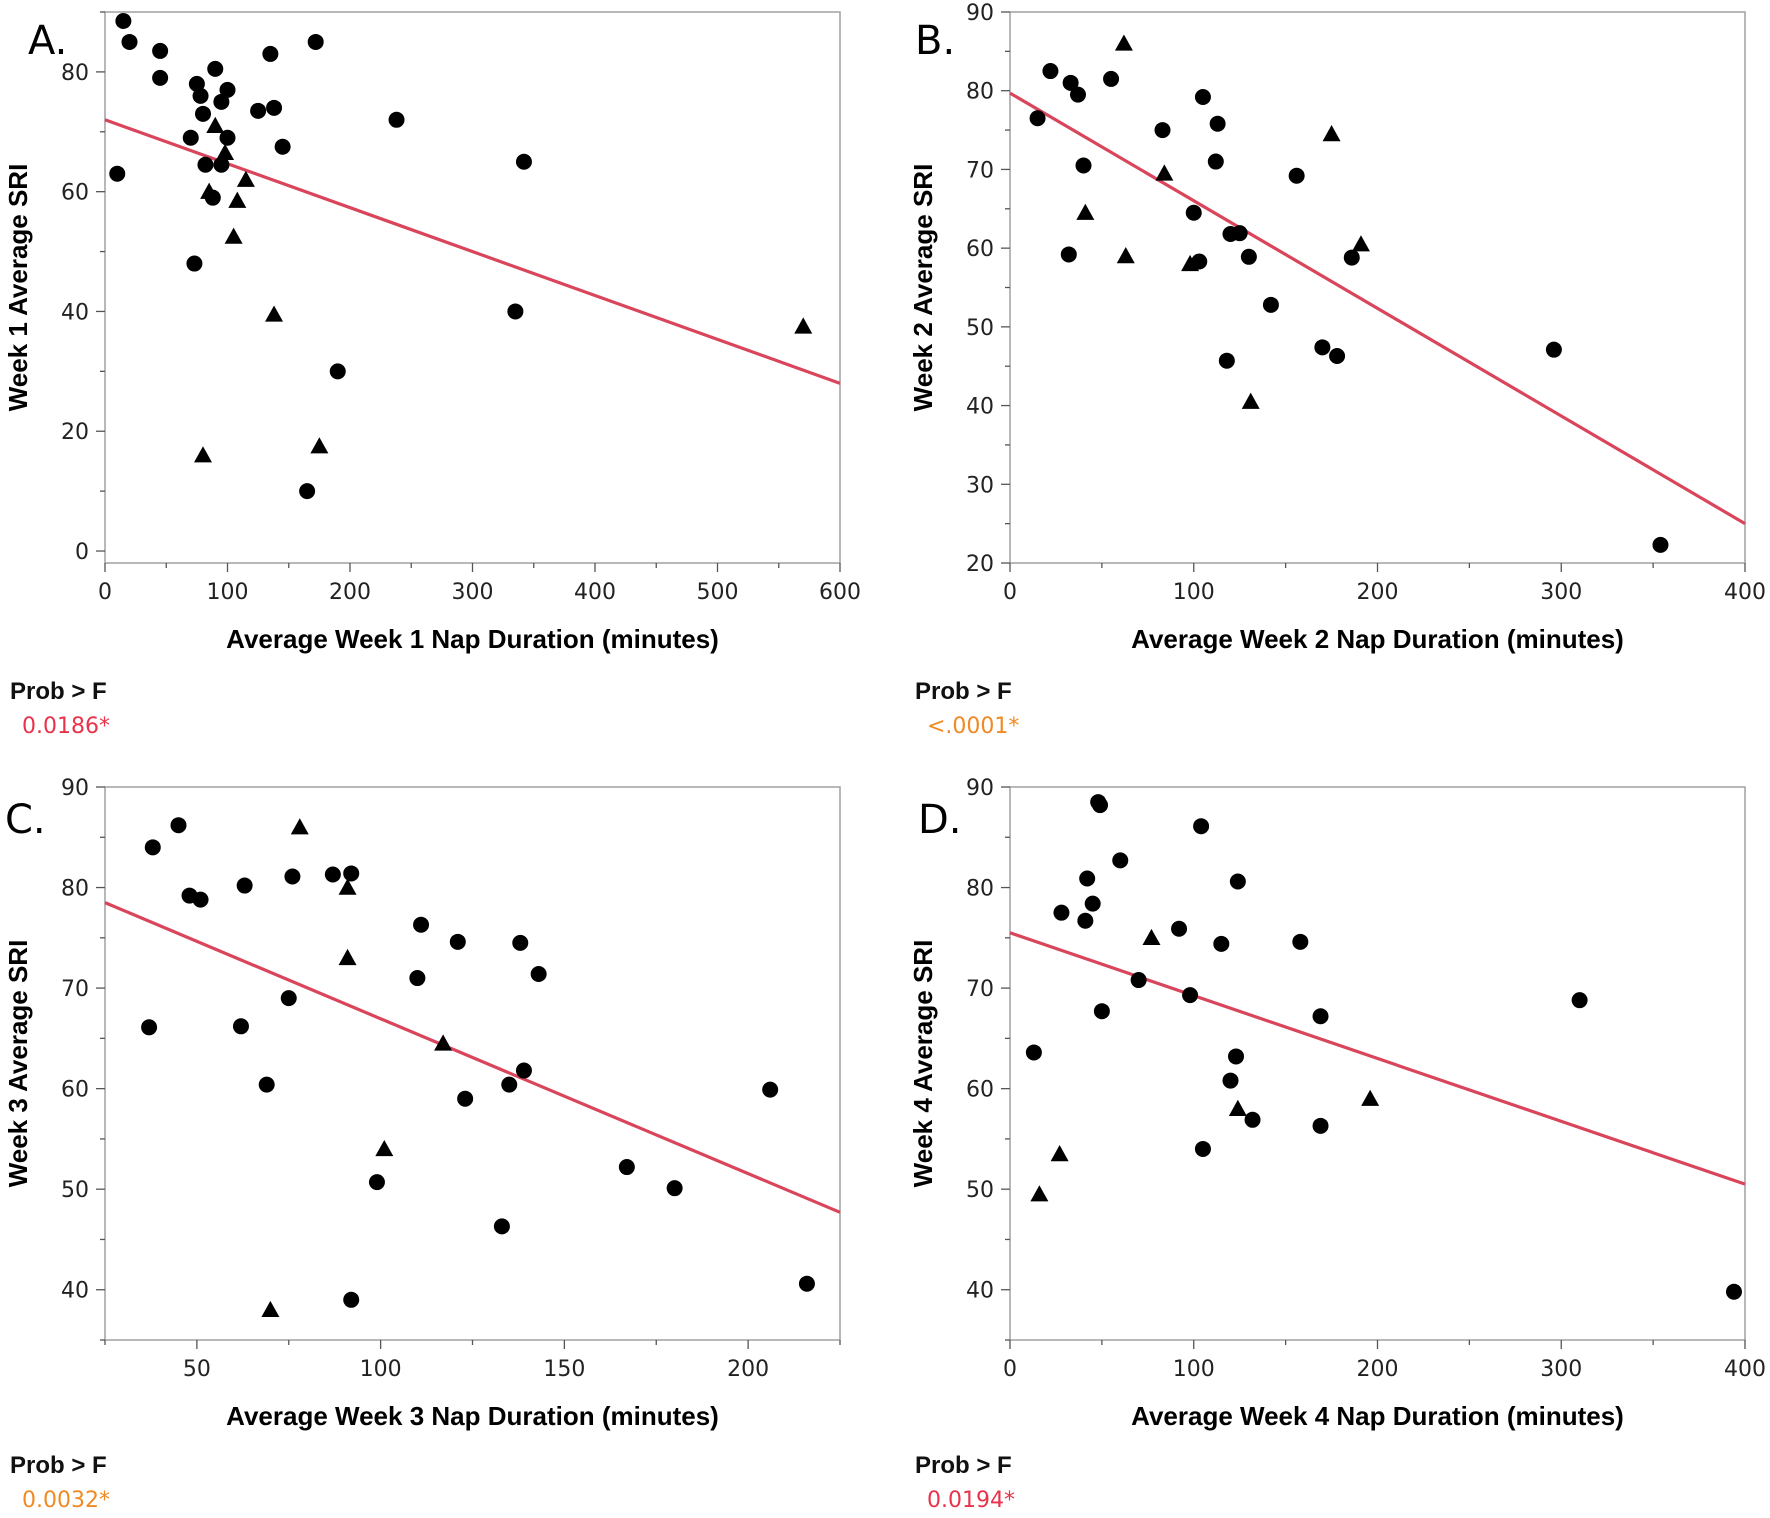  I want to click on y-tick-label-d: 50, so click(980, 1190).